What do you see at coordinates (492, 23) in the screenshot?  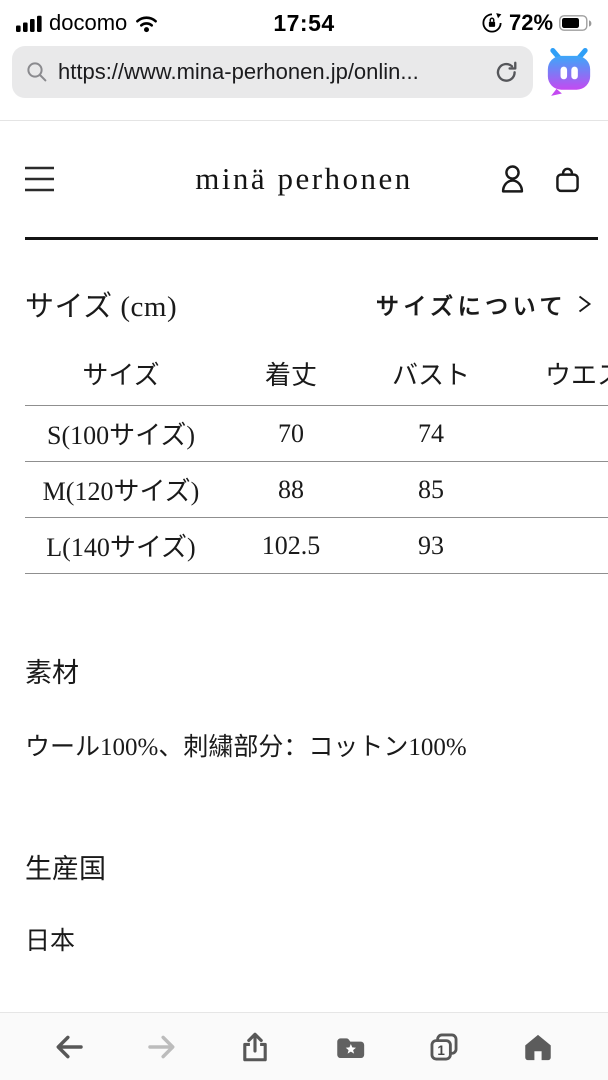 I see `orientation-lock-icon` at bounding box center [492, 23].